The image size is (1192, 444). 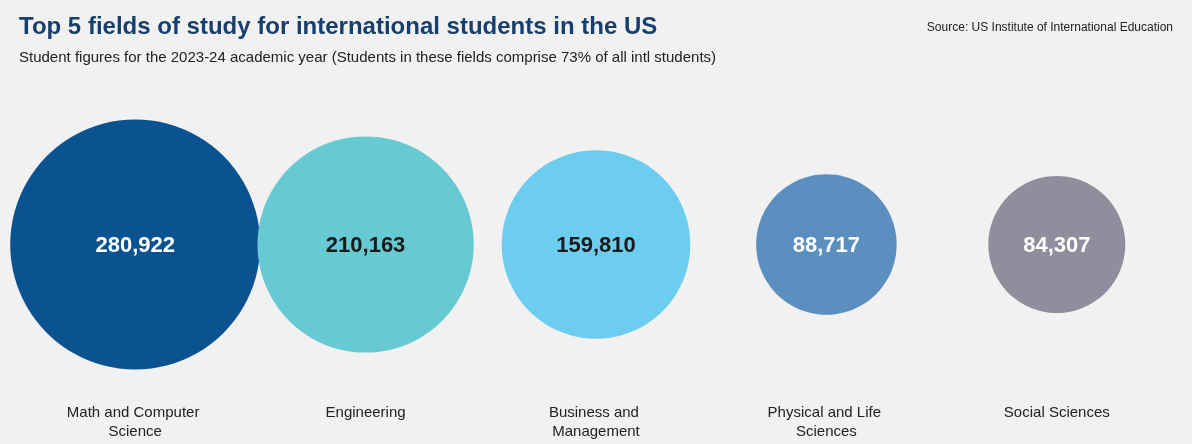 What do you see at coordinates (338, 25) in the screenshot?
I see `text: Top 5 fields of study for international students in the US` at bounding box center [338, 25].